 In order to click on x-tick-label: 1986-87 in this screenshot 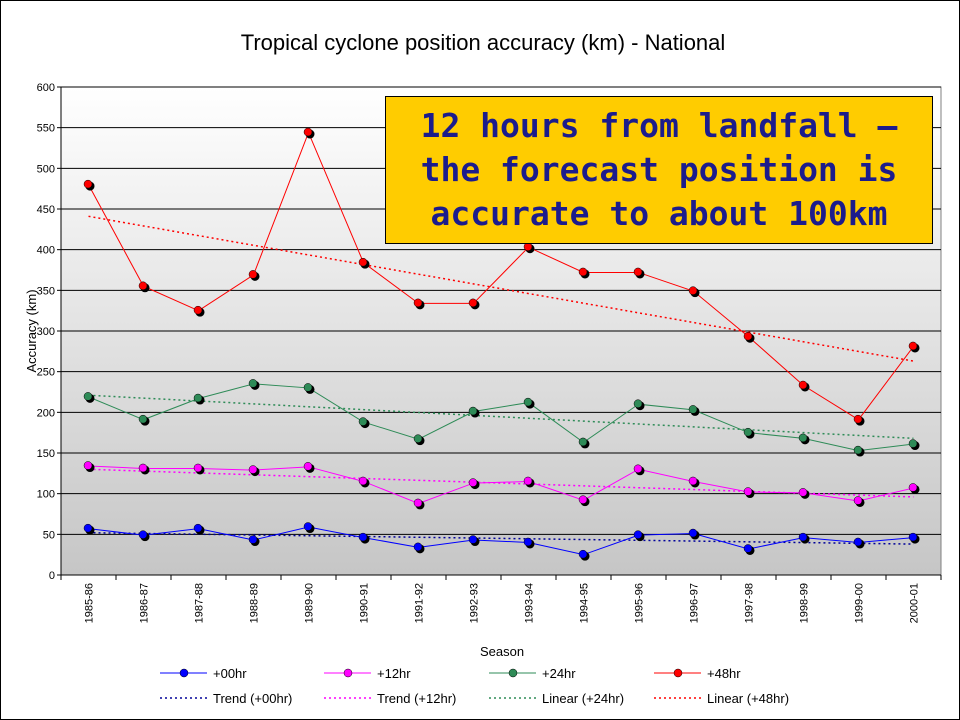, I will do `click(145, 603)`.